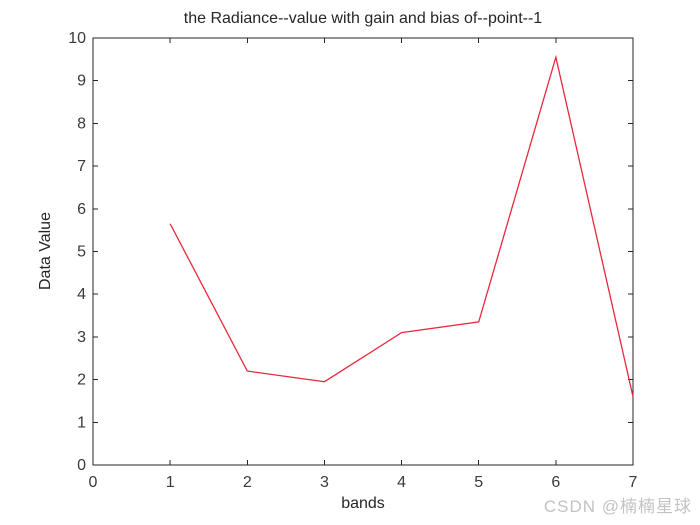  I want to click on y-tick-label: 8, so click(81, 123).